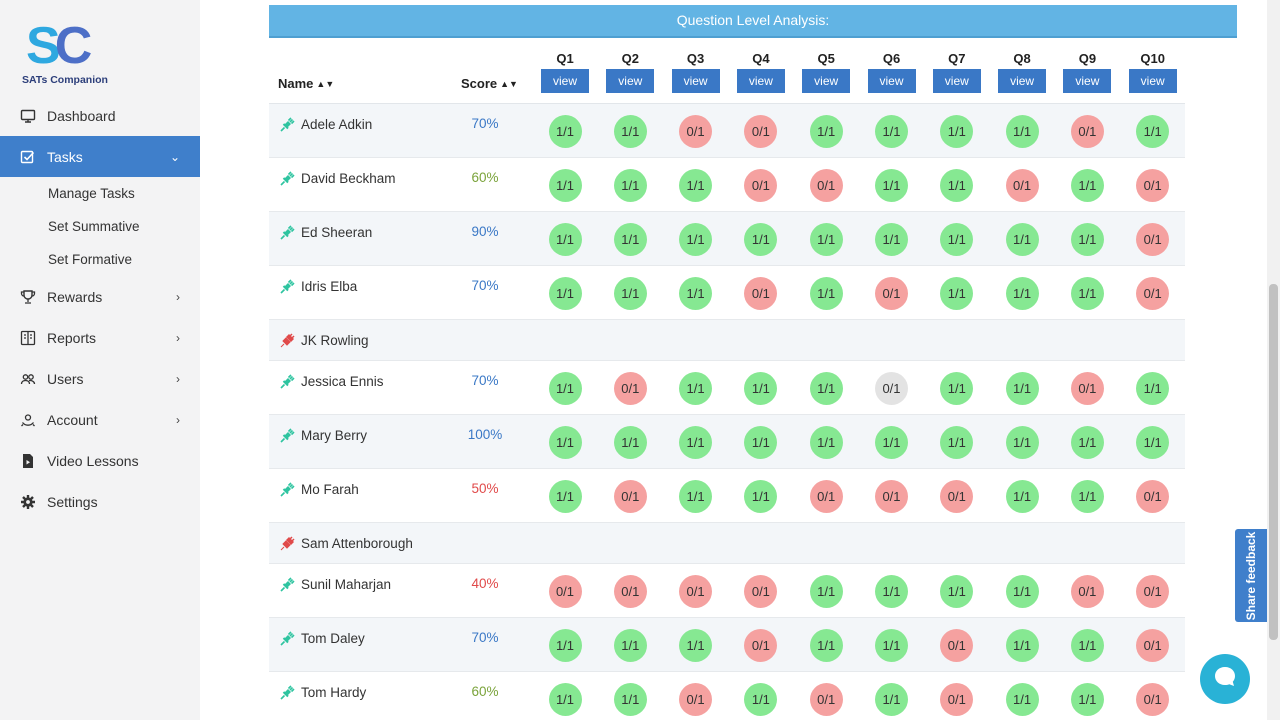 The height and width of the screenshot is (720, 1280). I want to click on sidebar-item-users: Users ›, so click(100, 378).